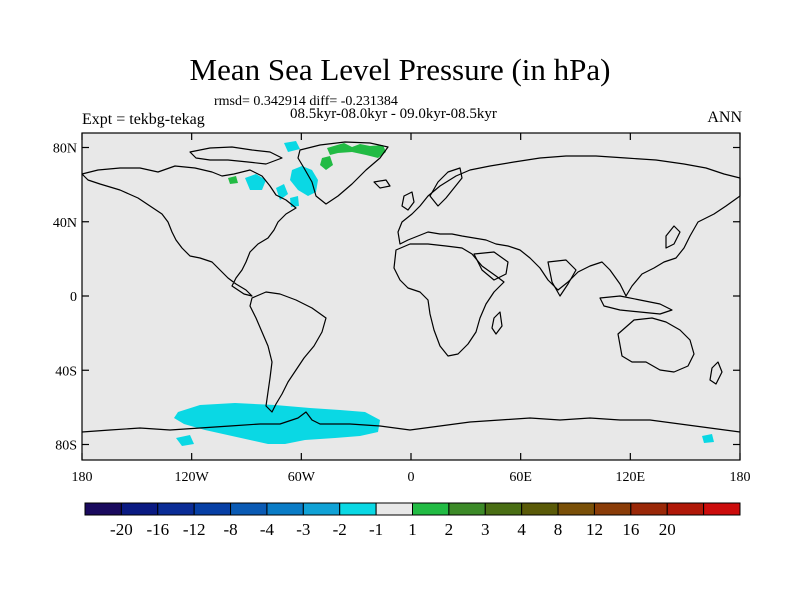 Image resolution: width=800 pixels, height=600 pixels. Describe the element at coordinates (192, 477) in the screenshot. I see `x-tick-label: 120W` at that location.